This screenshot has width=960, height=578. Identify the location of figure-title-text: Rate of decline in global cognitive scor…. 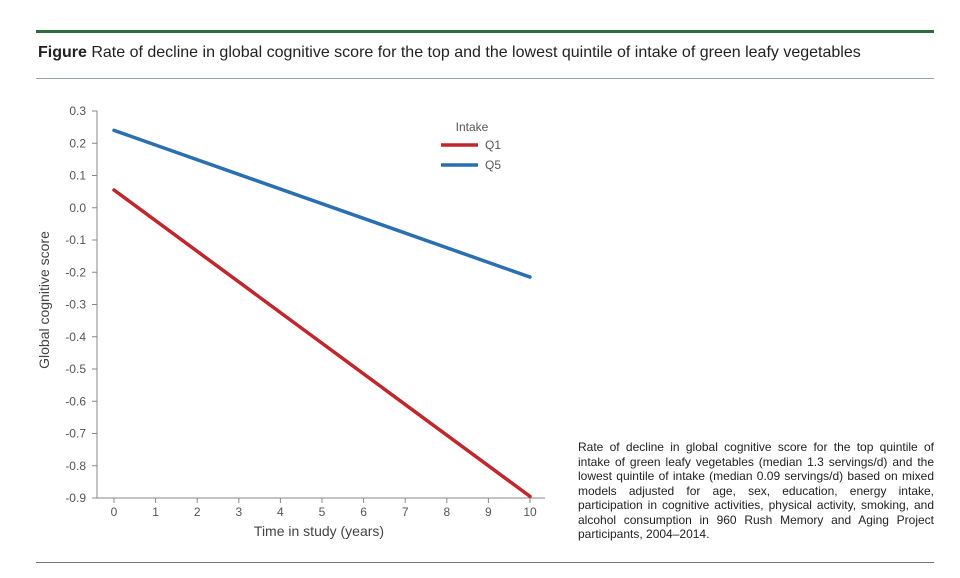
(476, 52).